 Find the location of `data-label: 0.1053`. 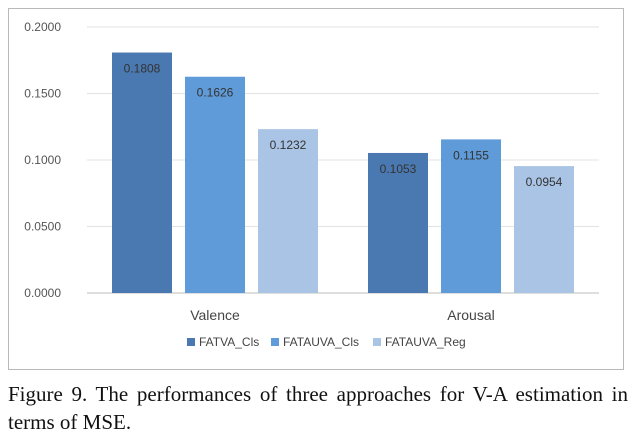

data-label: 0.1053 is located at coordinates (398, 169).